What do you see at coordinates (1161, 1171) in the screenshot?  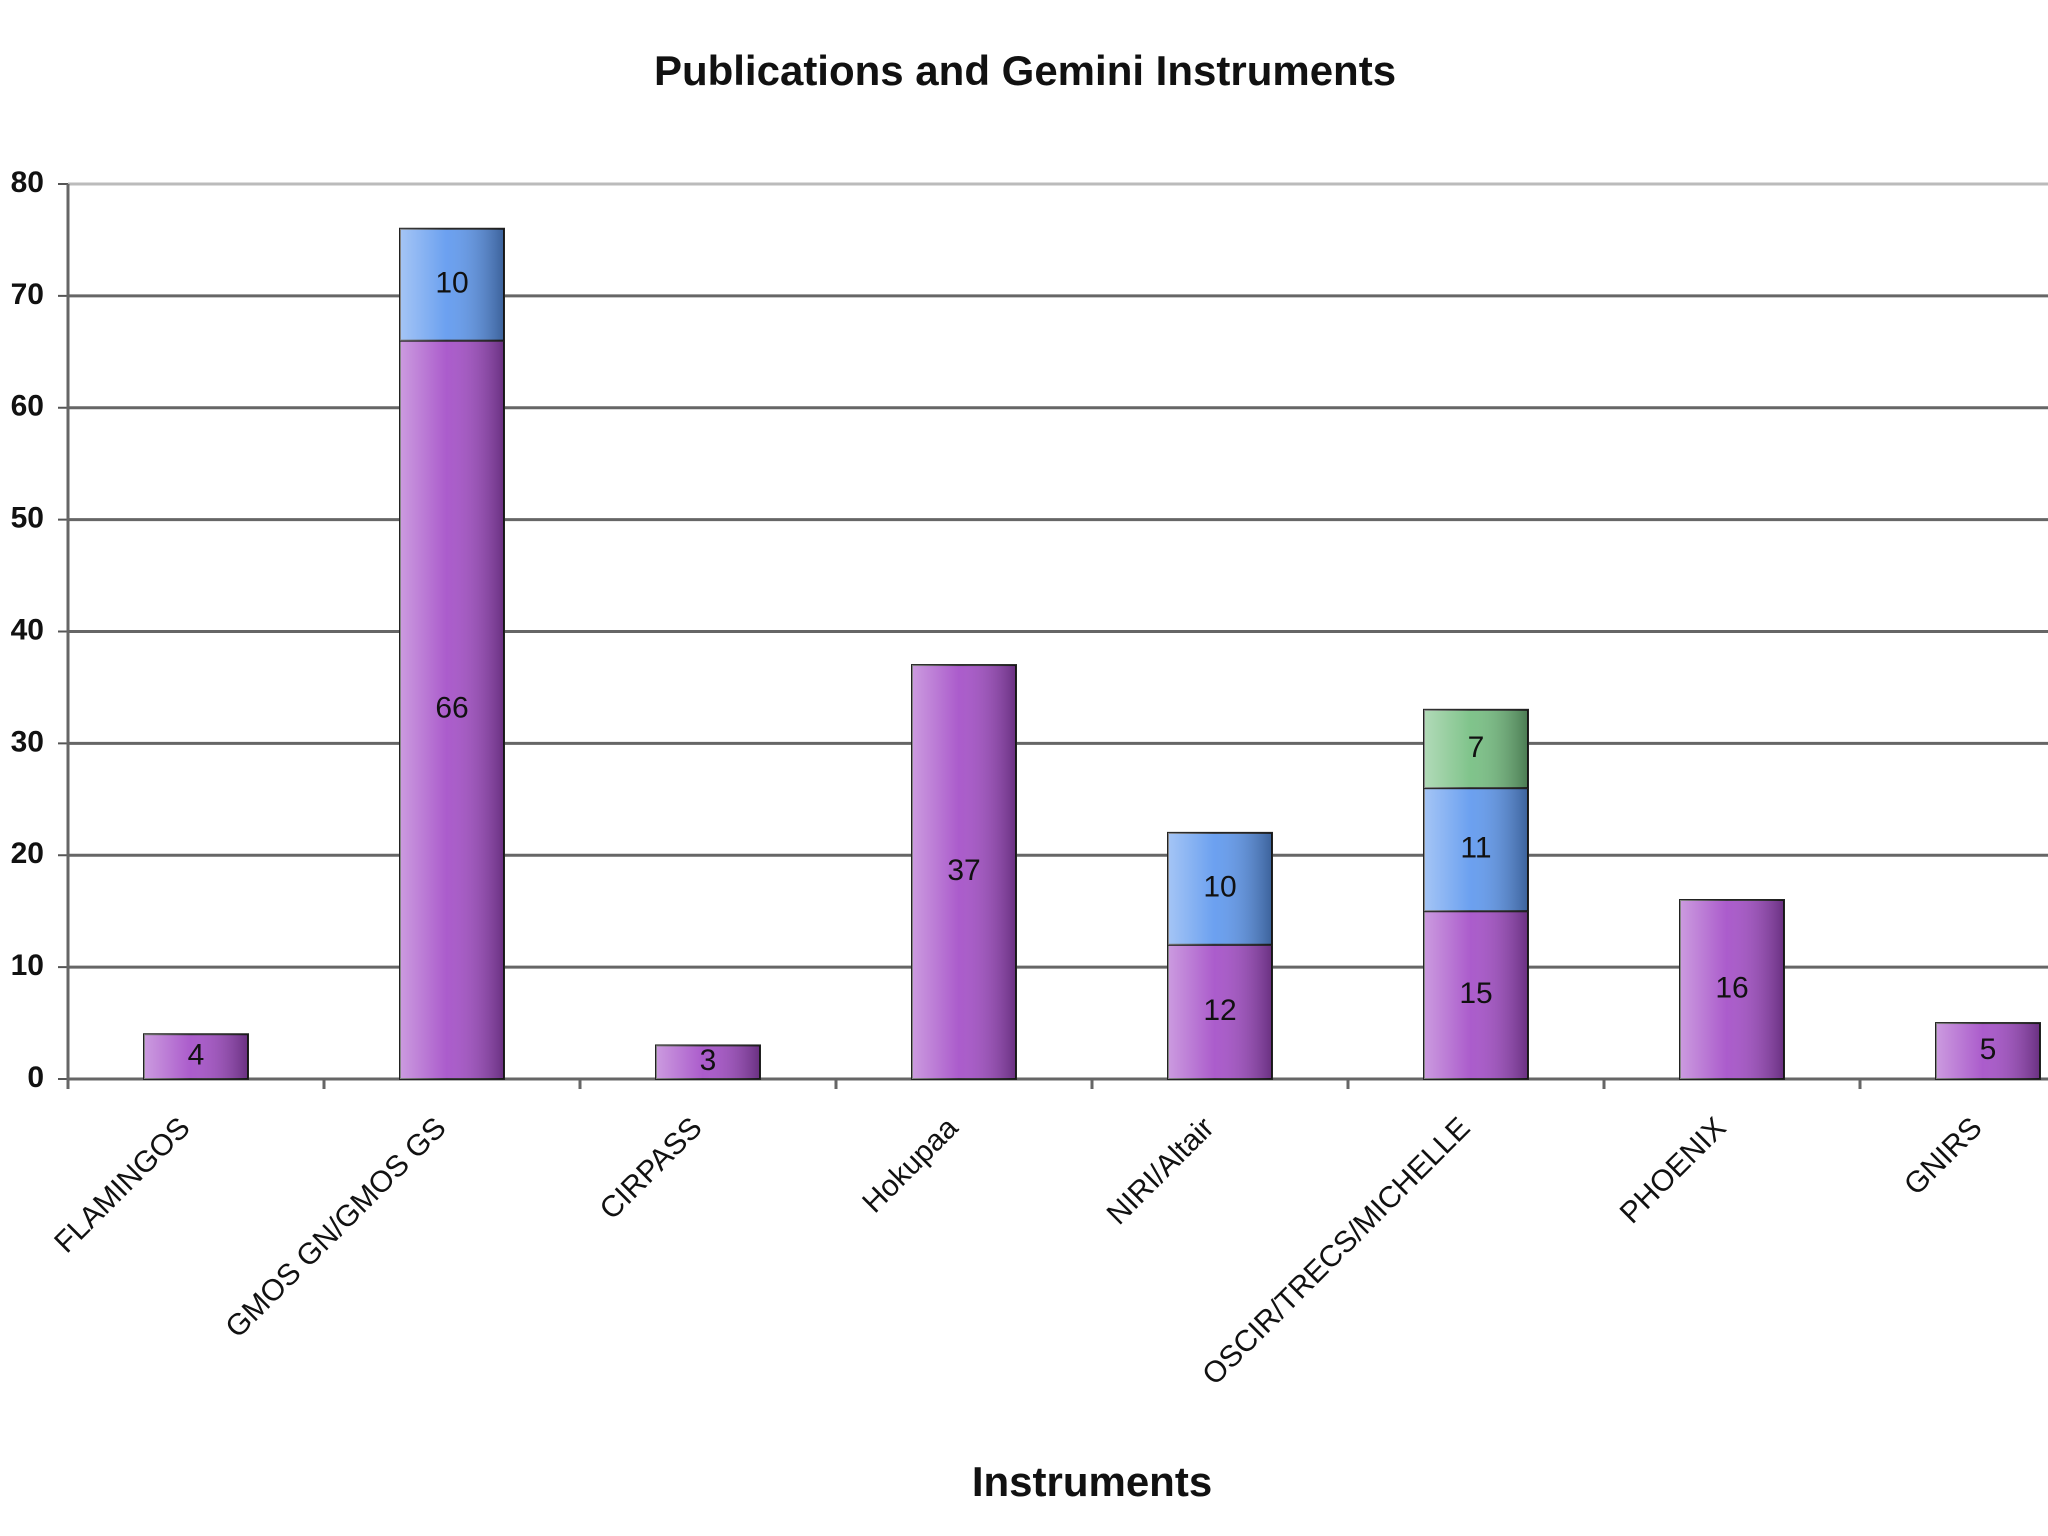 I see `x-tick-label: NIRI/Altair` at bounding box center [1161, 1171].